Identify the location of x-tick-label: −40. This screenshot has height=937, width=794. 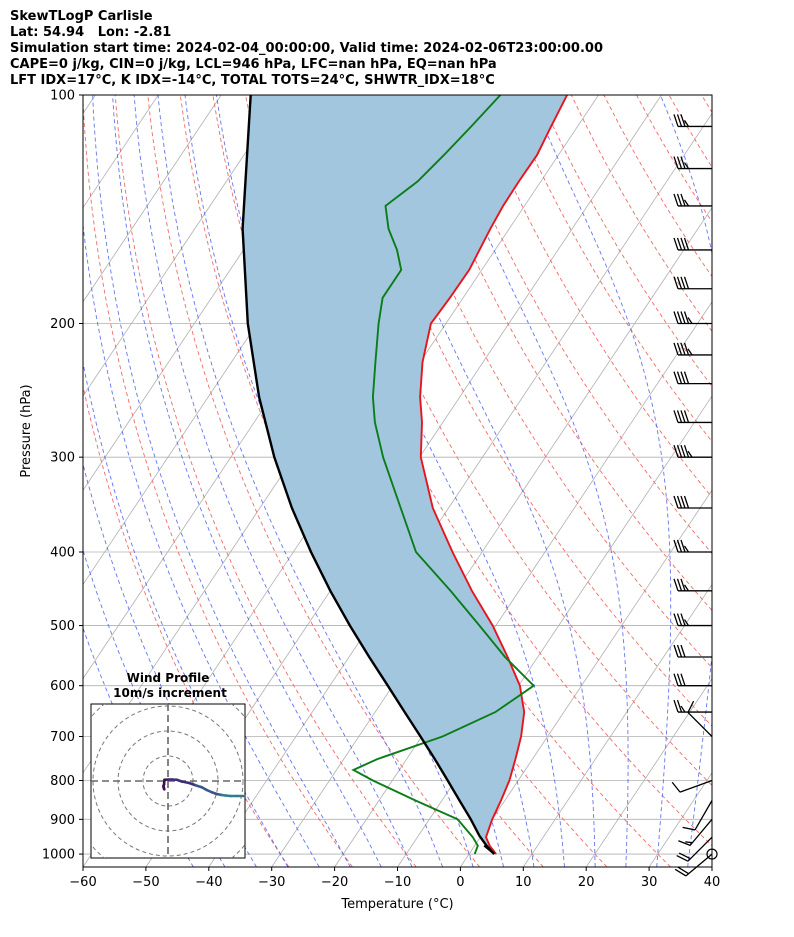
(208, 882).